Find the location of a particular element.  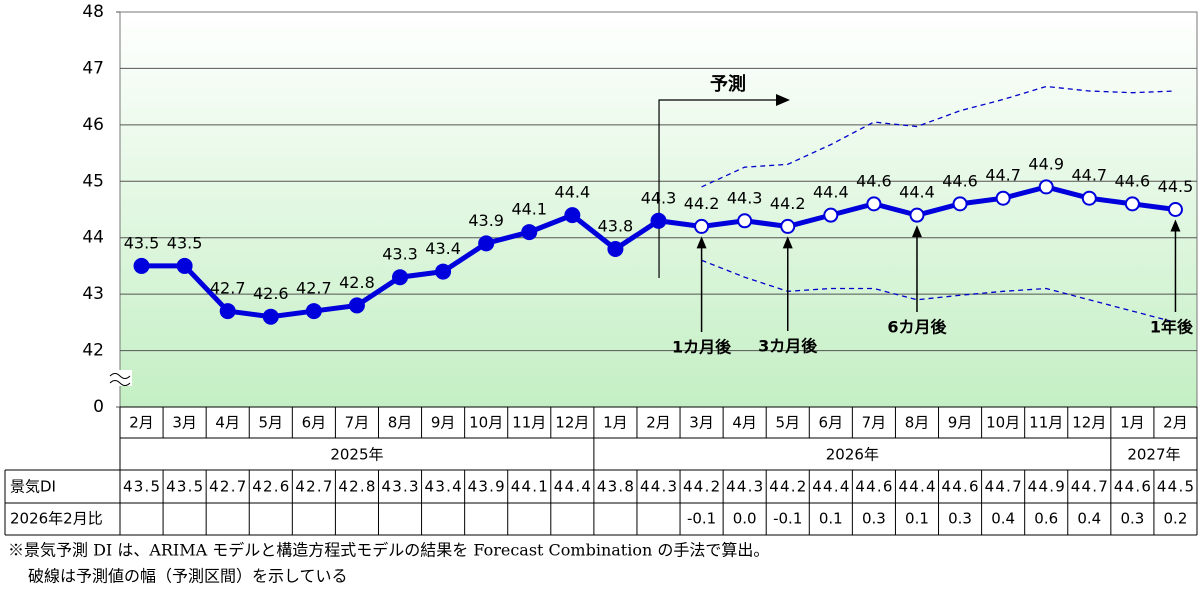

y-tick-label: 0 is located at coordinates (98, 407).